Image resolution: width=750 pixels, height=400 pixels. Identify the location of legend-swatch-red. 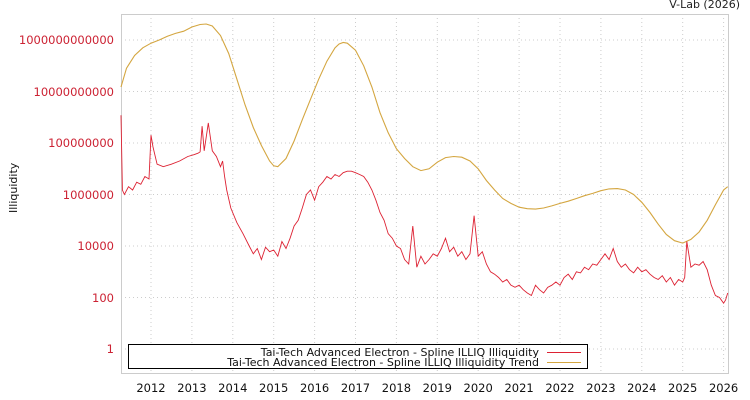
(564, 352).